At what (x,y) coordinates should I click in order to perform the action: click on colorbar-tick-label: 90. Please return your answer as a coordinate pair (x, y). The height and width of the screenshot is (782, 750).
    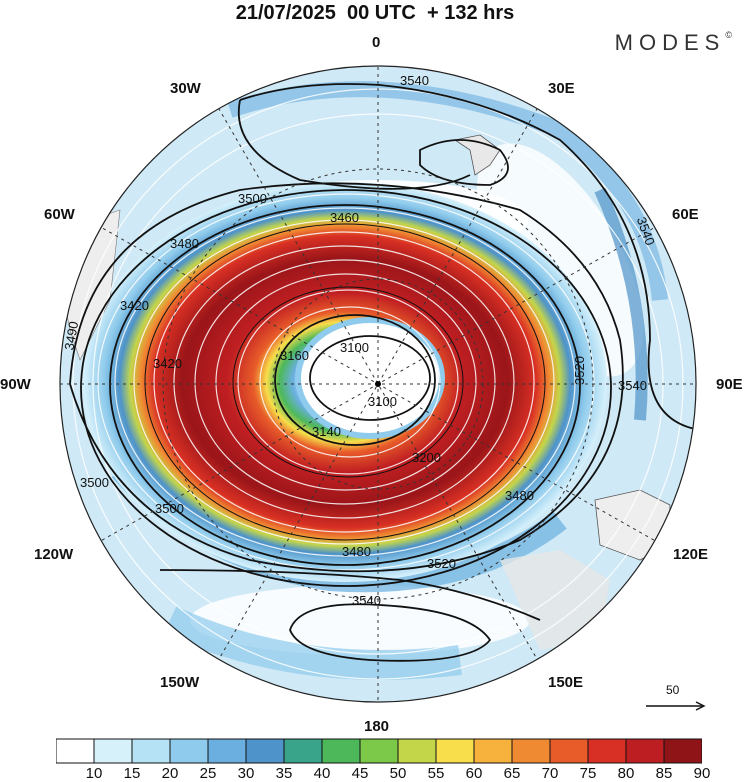
    Looking at the image, I should click on (702, 773).